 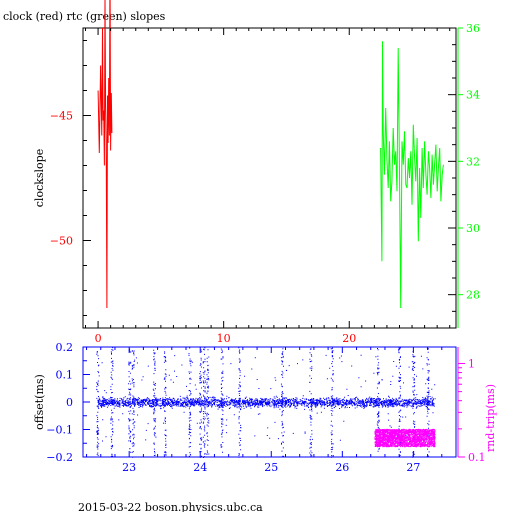 What do you see at coordinates (271, 467) in the screenshot?
I see `x-tick-label: 25` at bounding box center [271, 467].